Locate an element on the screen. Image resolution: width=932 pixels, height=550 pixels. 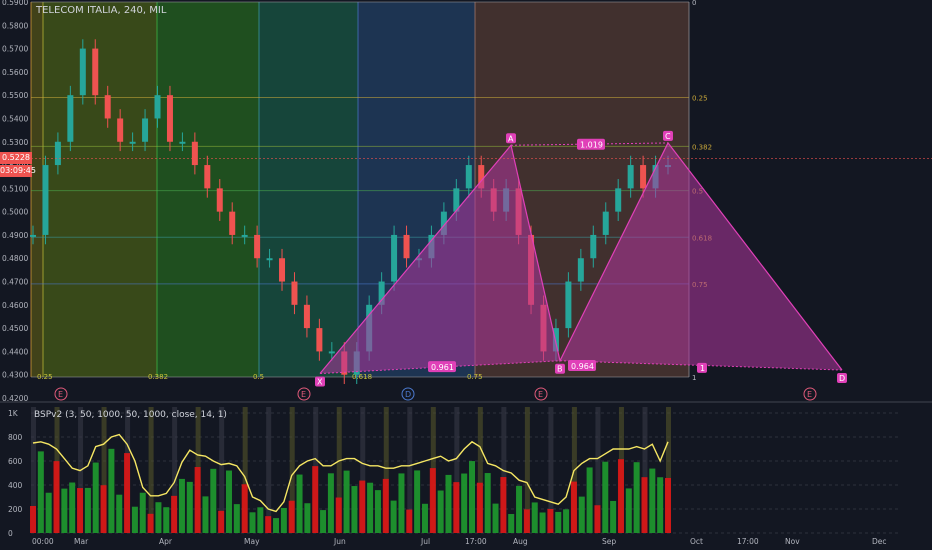
pattern-triangle-bcd is located at coordinates (701, 256).